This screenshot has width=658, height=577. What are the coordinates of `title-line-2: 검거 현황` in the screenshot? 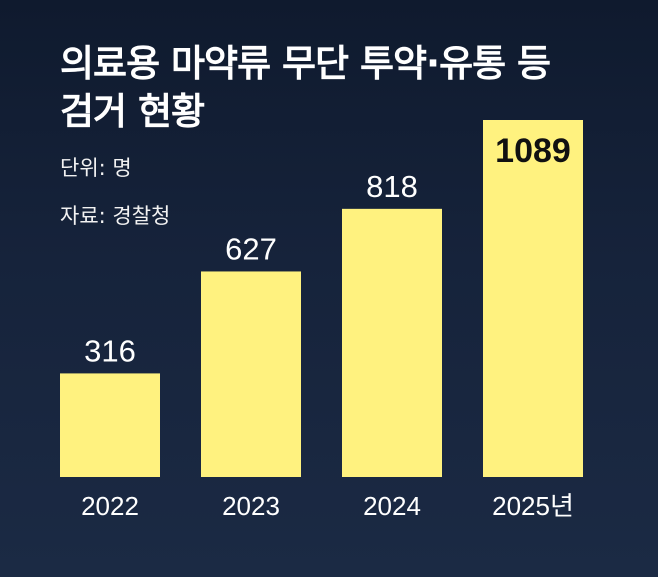 It's located at (132, 111).